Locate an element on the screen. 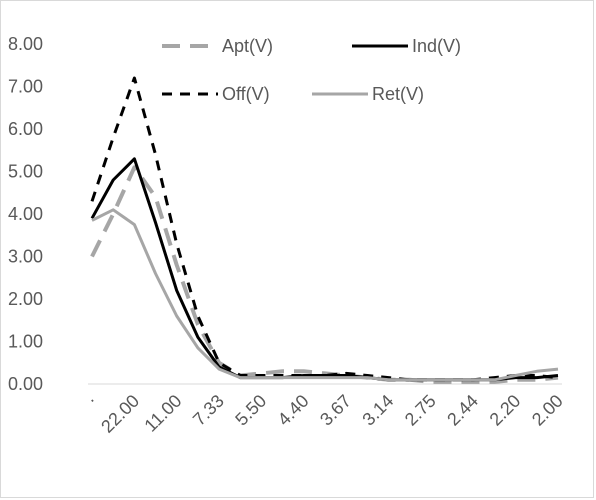  x-tick-label: 2.44 is located at coordinates (462, 410).